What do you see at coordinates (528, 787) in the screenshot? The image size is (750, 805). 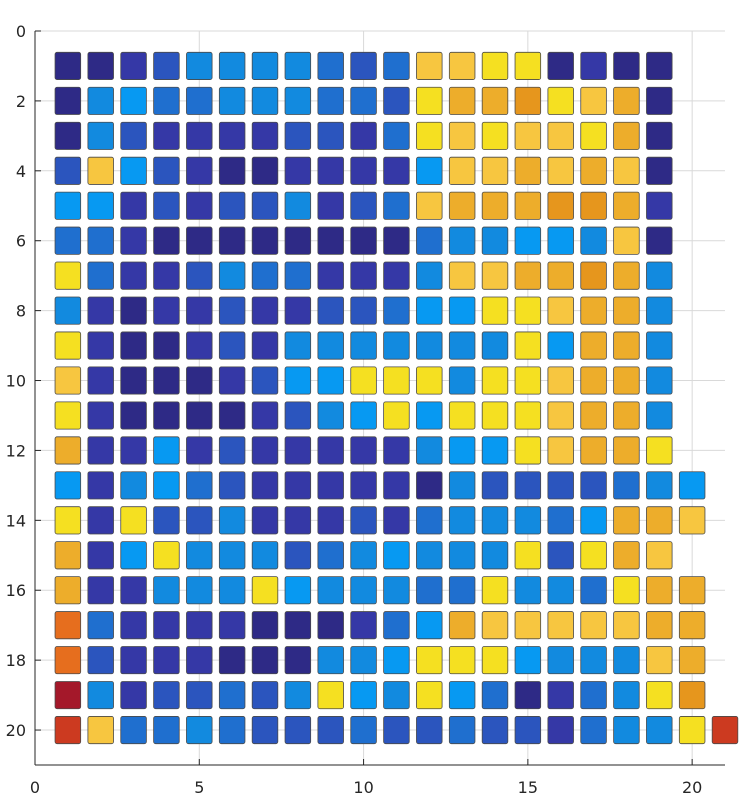 I see `x-tick-label: 15` at bounding box center [528, 787].